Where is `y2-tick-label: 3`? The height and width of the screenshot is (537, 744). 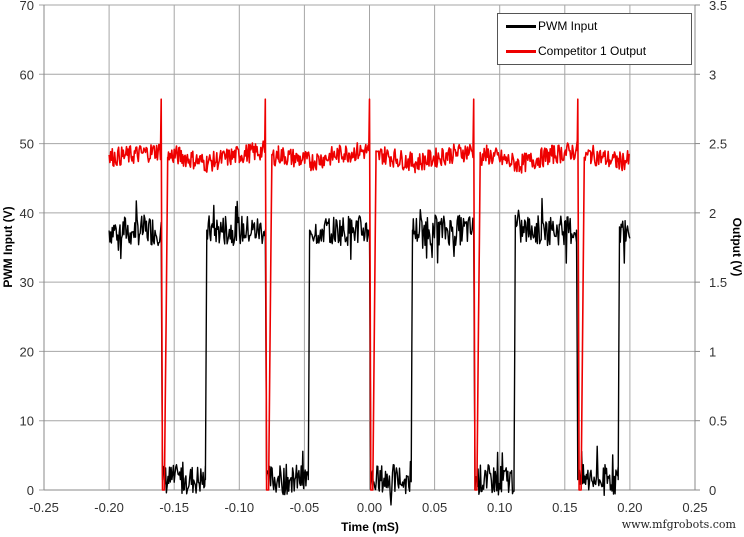 y2-tick-label: 3 is located at coordinates (712, 74).